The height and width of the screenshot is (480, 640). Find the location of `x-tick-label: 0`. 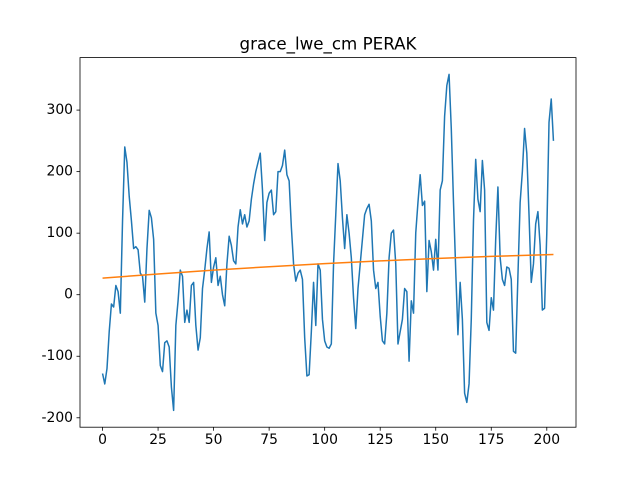

x-tick-label: 0 is located at coordinates (102, 440).